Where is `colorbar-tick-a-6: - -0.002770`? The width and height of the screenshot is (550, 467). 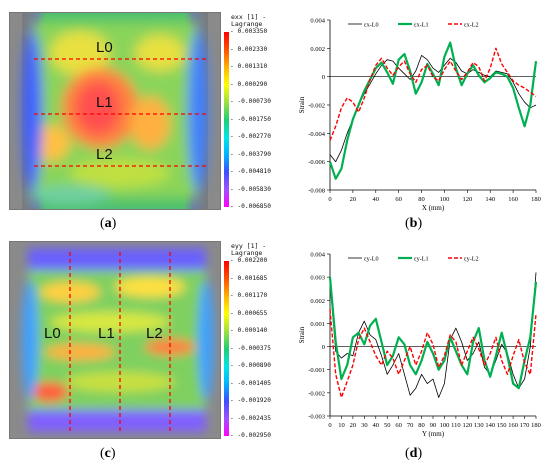 colorbar-tick-a-6: - -0.002770 is located at coordinates (250, 136).